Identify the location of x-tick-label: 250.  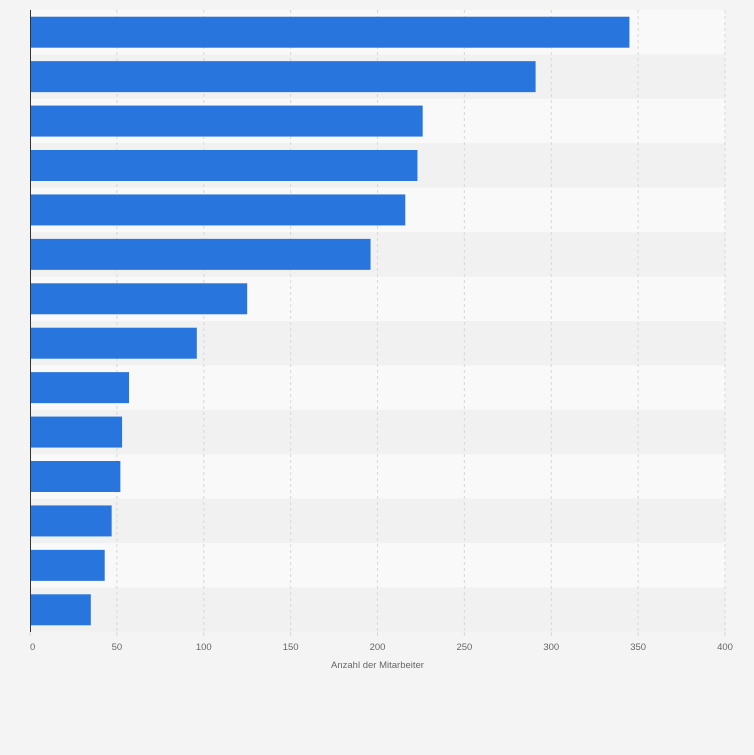
(464, 647).